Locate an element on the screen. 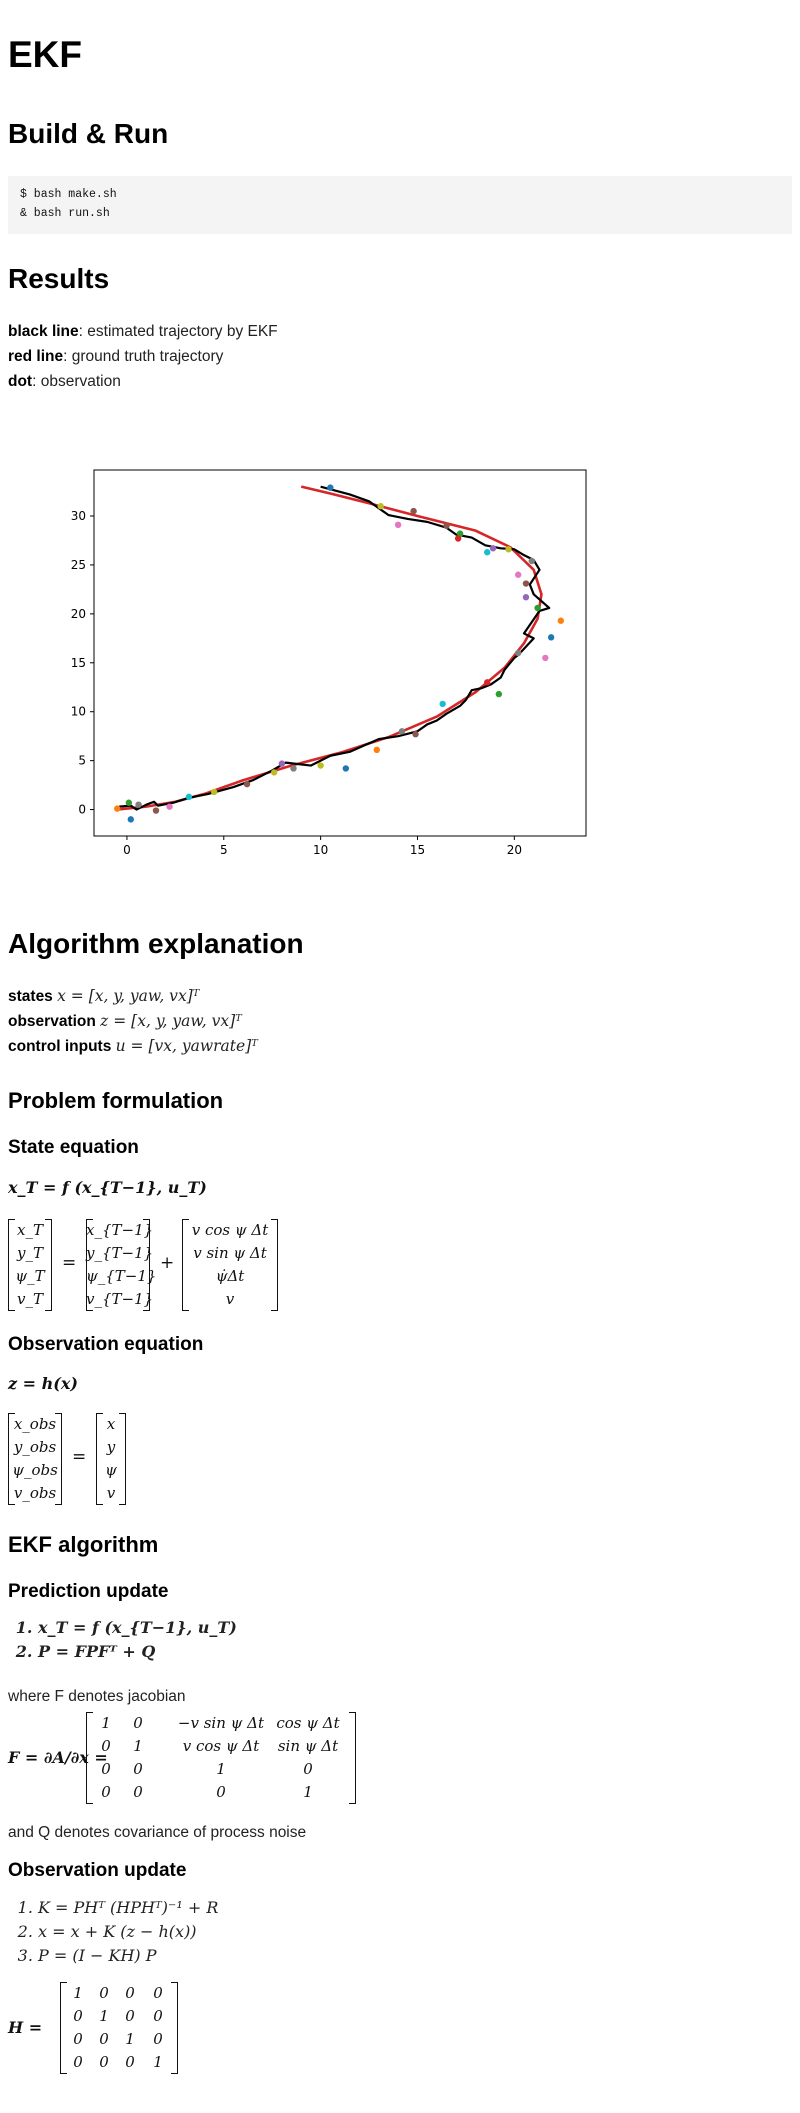  x-tick-label: 0 is located at coordinates (127, 850).